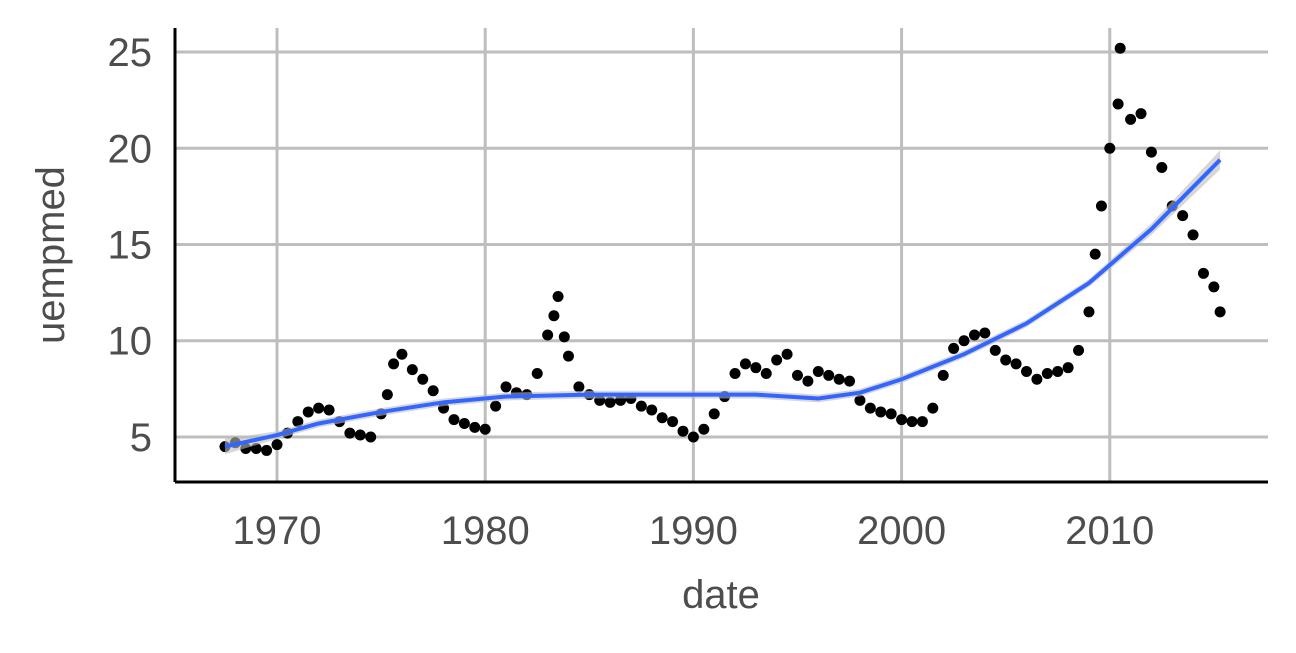 The height and width of the screenshot is (653, 1296). I want to click on x-tick-label: 2010, so click(1109, 531).